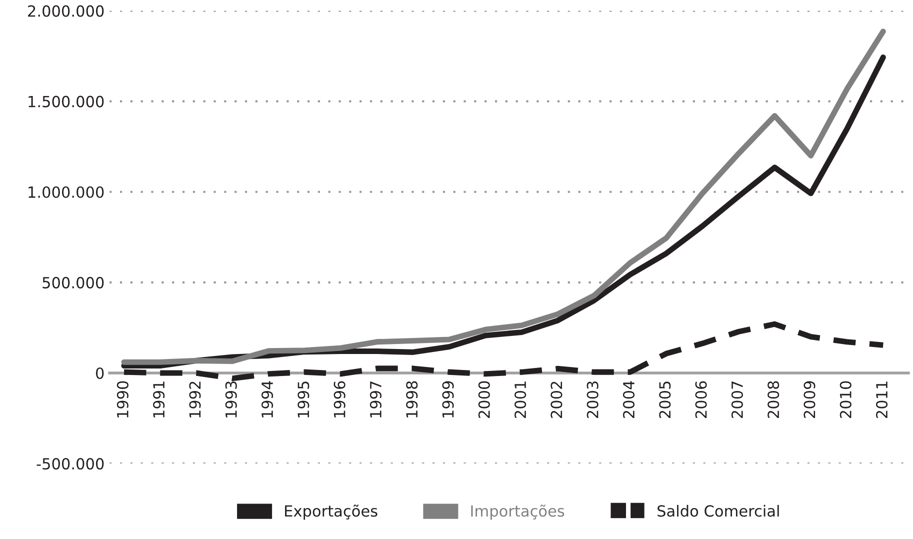  Describe the element at coordinates (73, 282) in the screenshot. I see `y-tick-label: 500.000` at that location.